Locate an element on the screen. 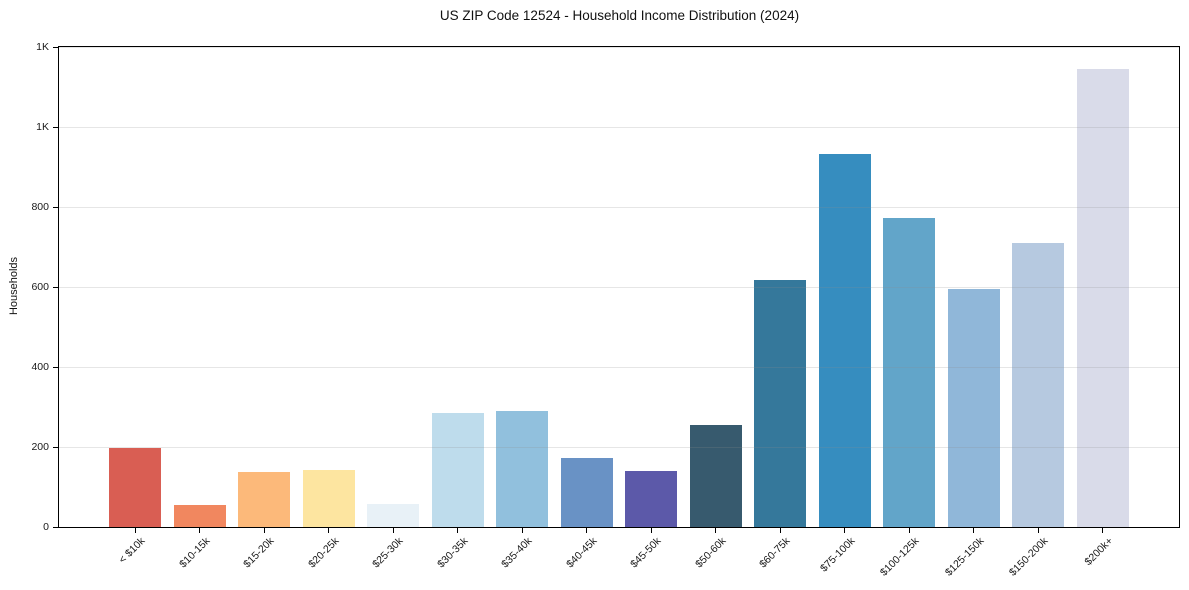  x-tick-label: $125-150k is located at coordinates (964, 557).